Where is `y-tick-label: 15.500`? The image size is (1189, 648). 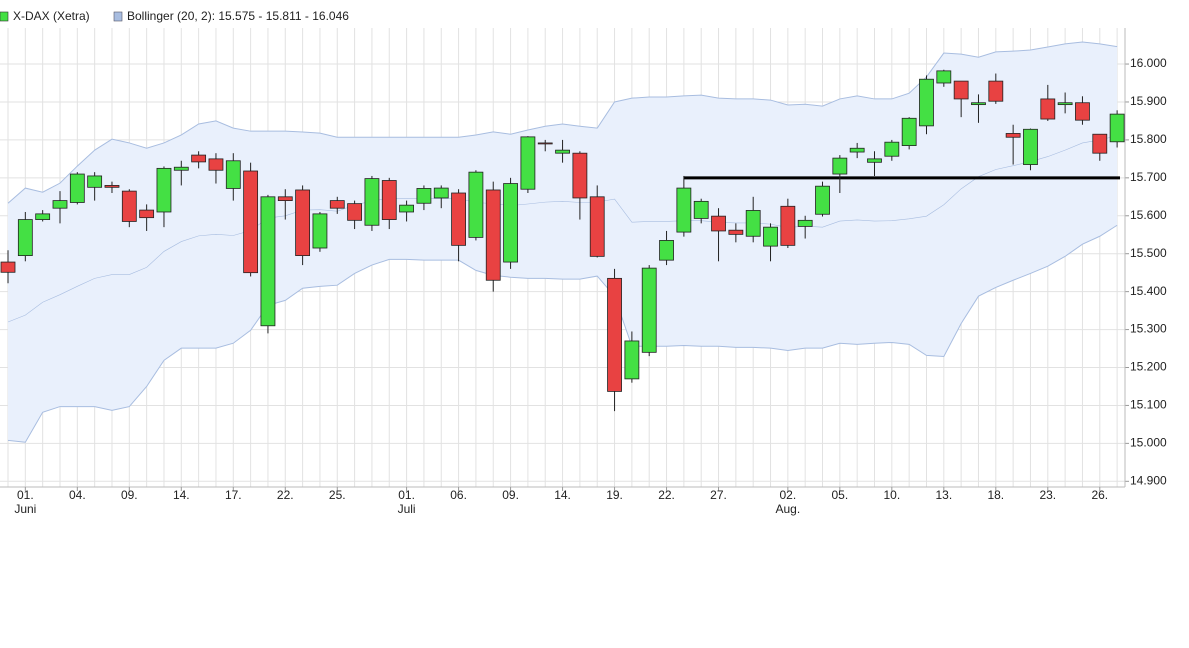
y-tick-label: 15.500 is located at coordinates (1148, 253).